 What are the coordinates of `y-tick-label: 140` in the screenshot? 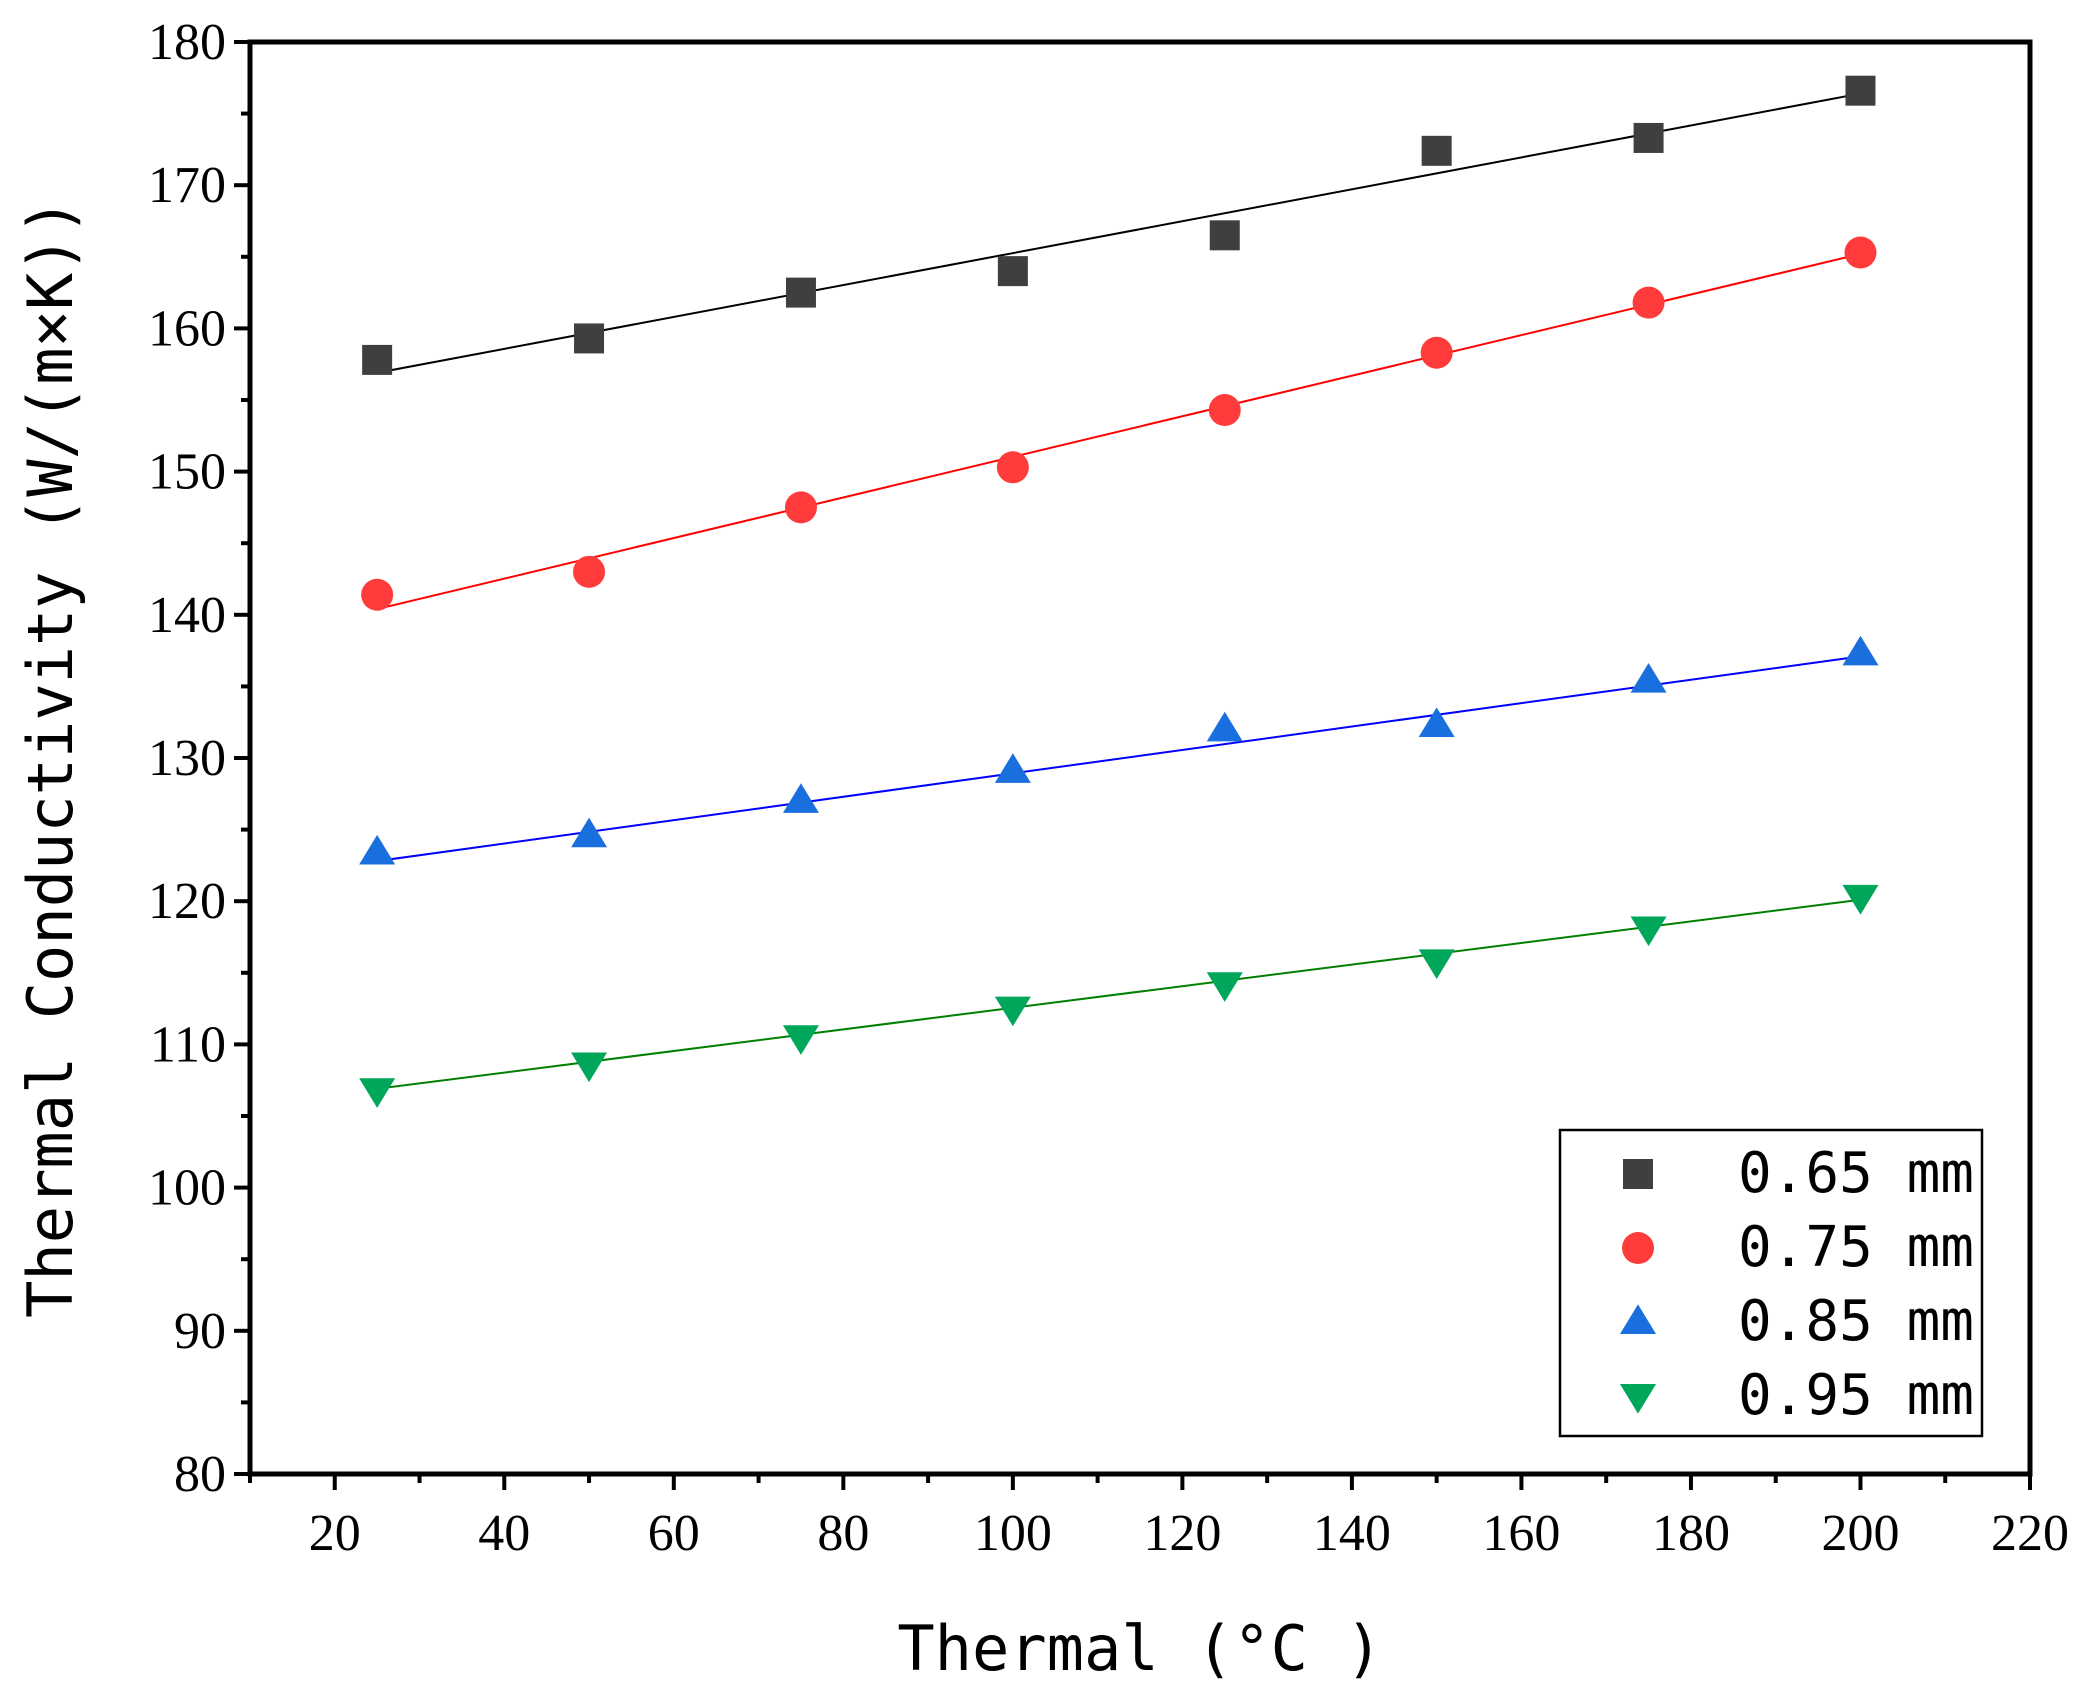 It's located at (187, 615).